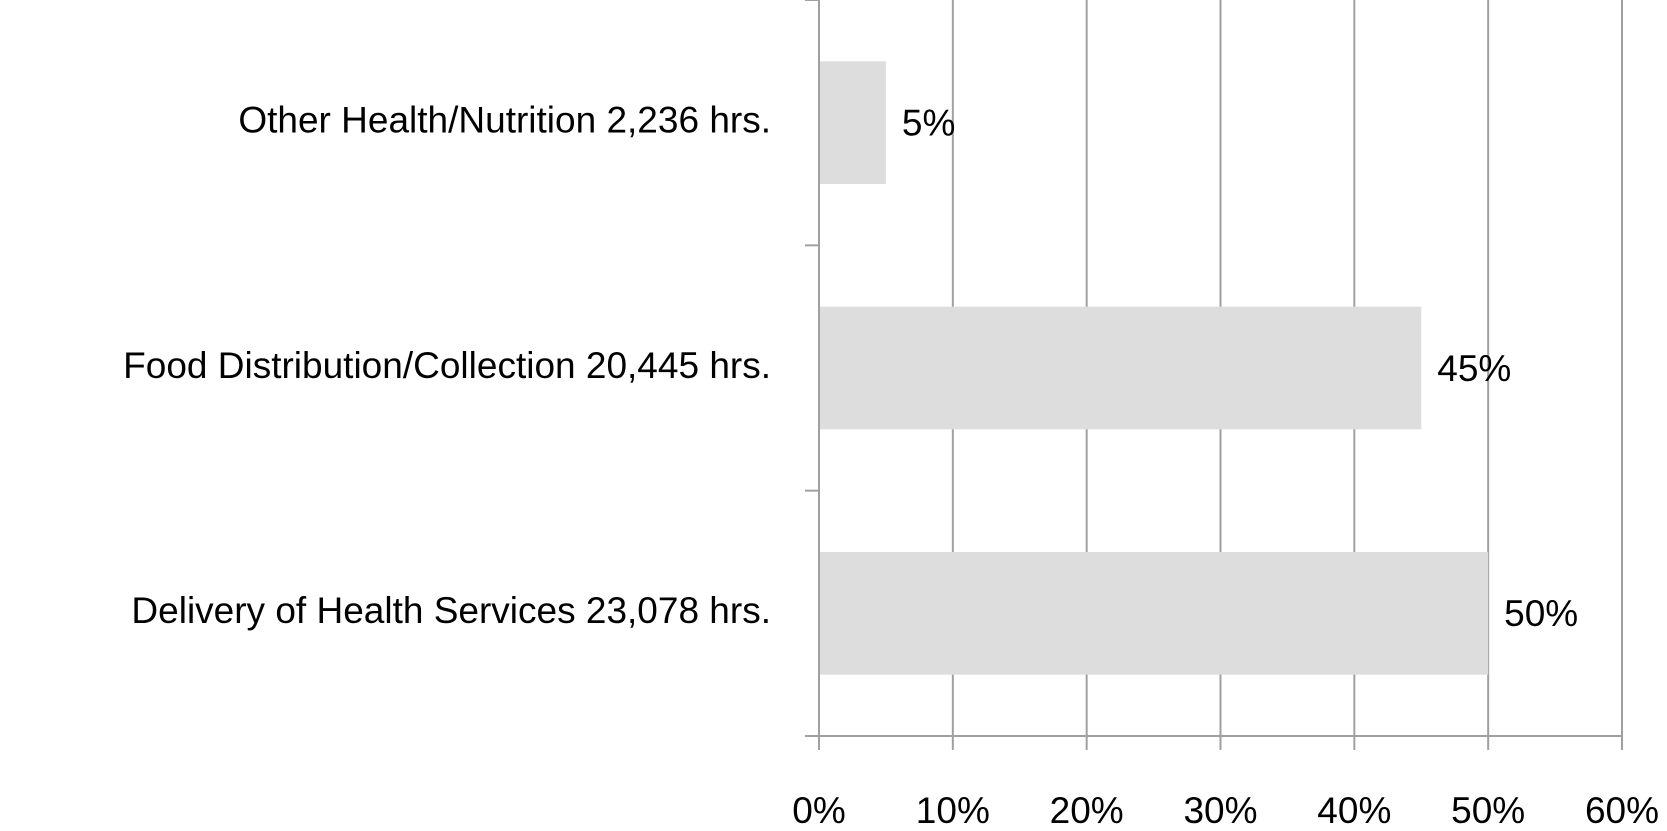  I want to click on x-tick-label: 10%, so click(953, 810).